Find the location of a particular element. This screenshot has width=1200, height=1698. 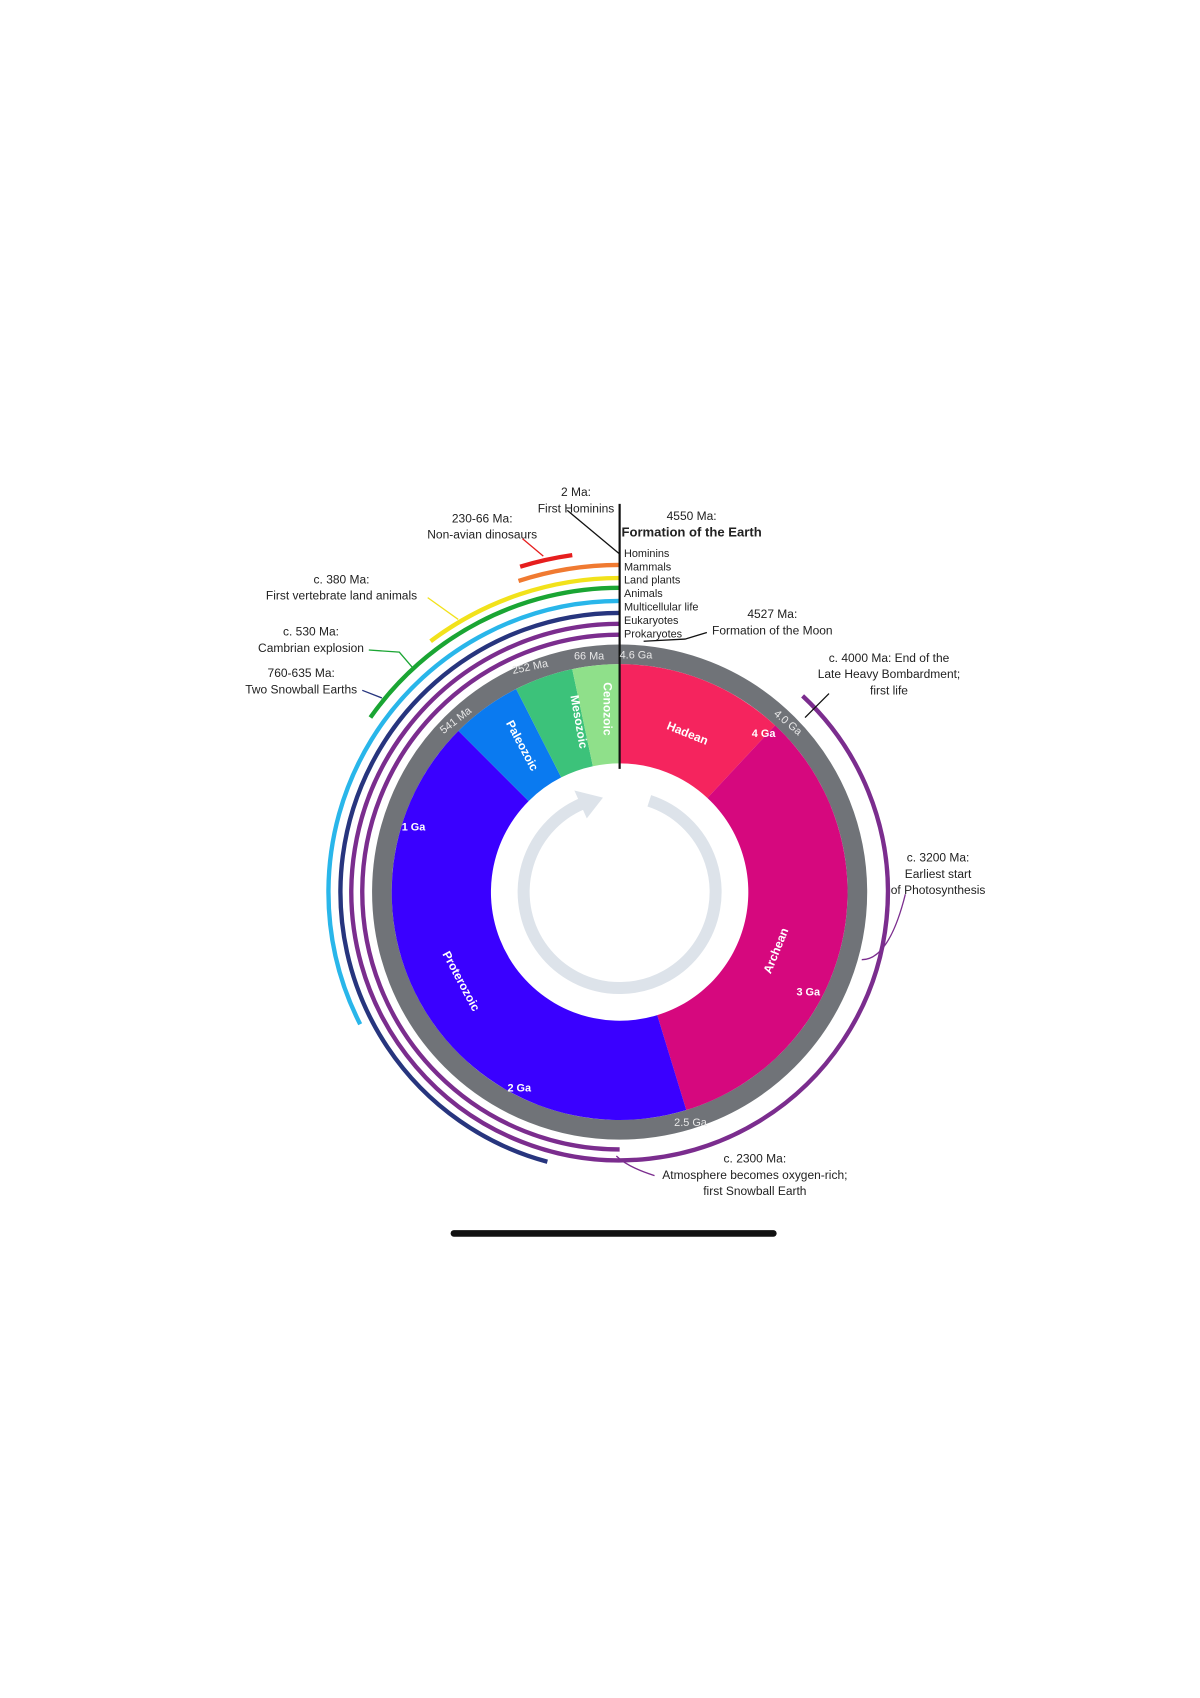

event-label: Late Heavy Bombardment; is located at coordinates (889, 674).